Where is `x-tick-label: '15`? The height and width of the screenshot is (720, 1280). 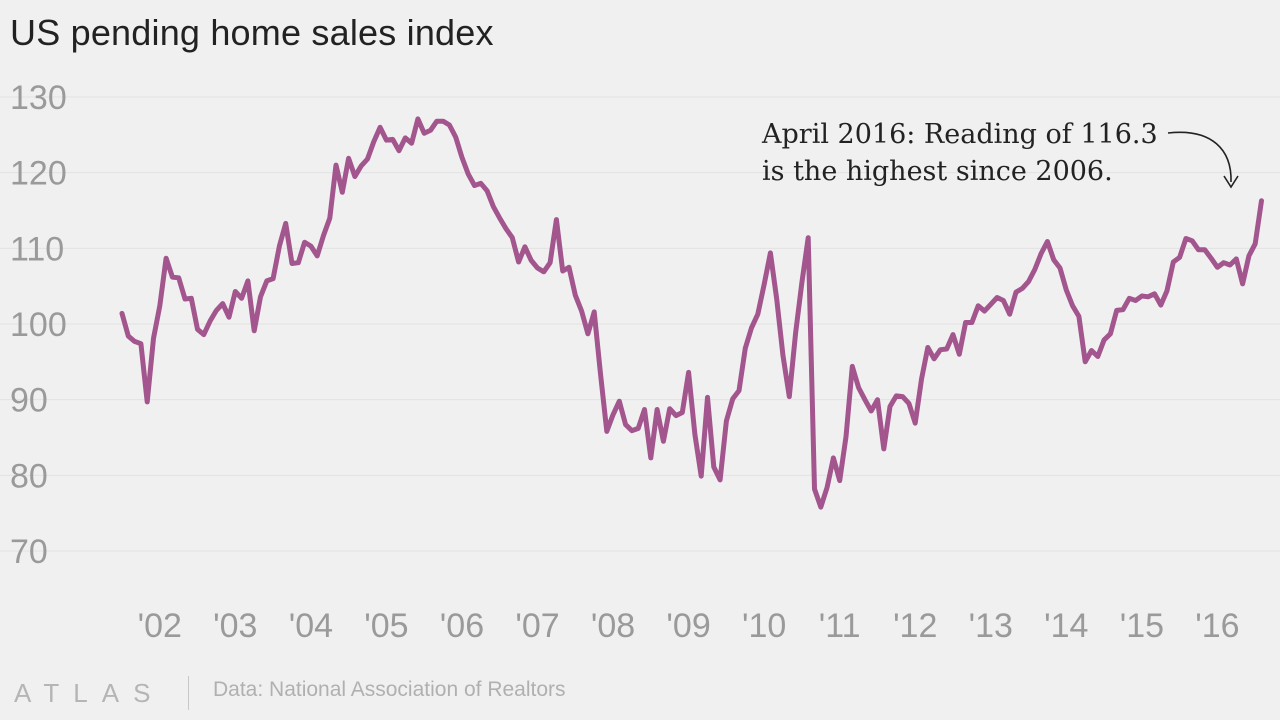
x-tick-label: '15 is located at coordinates (1142, 626).